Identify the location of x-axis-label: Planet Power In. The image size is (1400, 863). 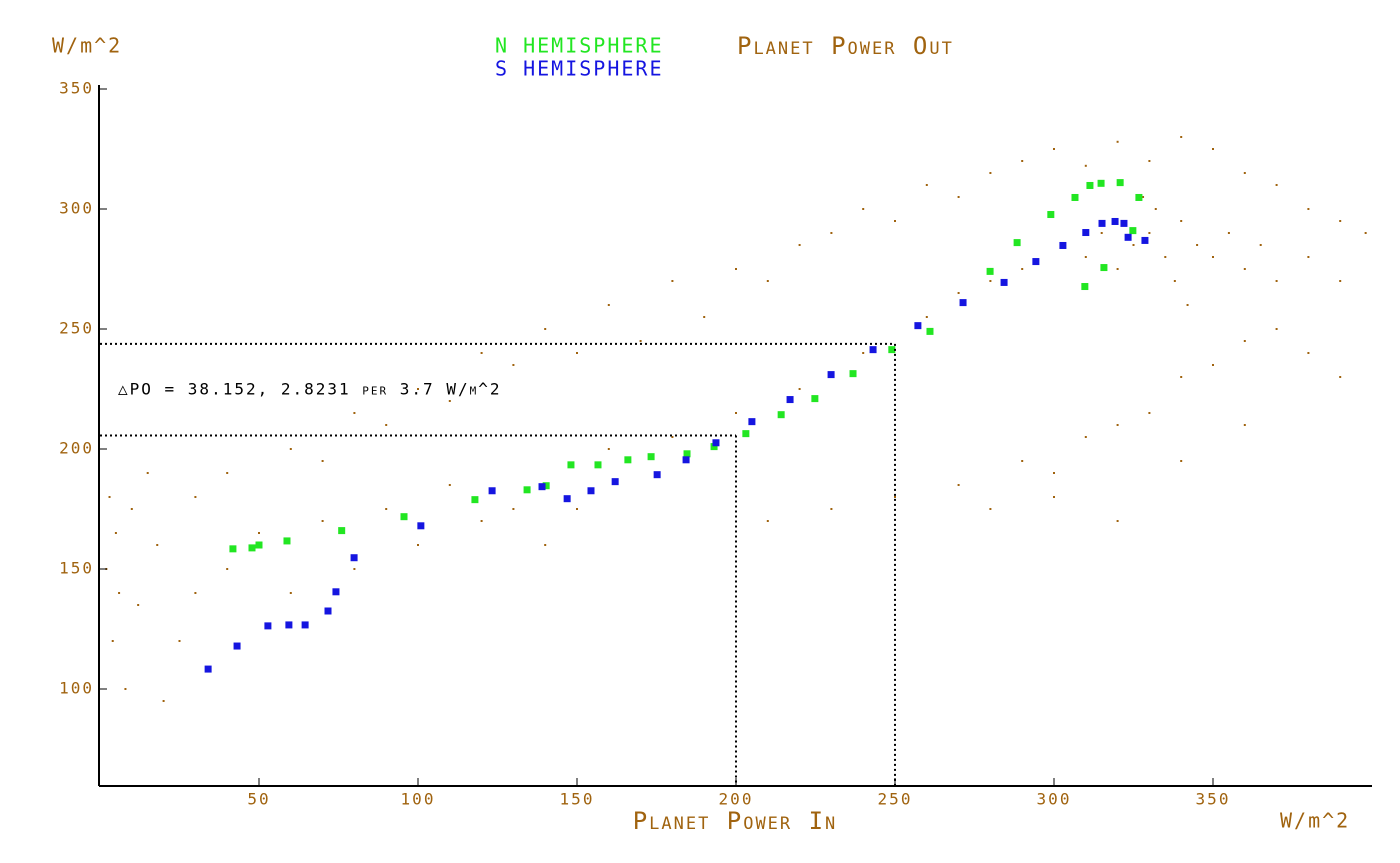
(735, 821).